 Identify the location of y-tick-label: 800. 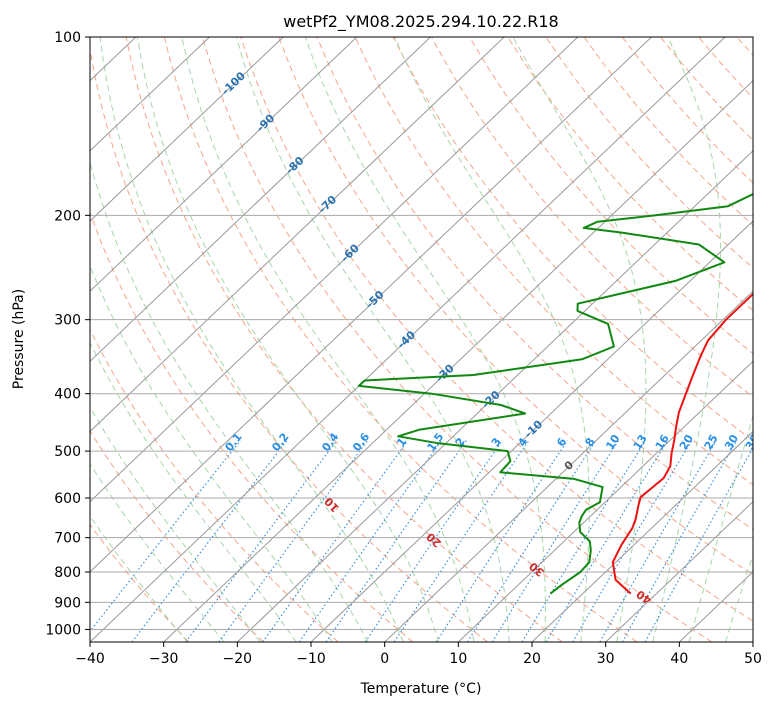
(67, 573).